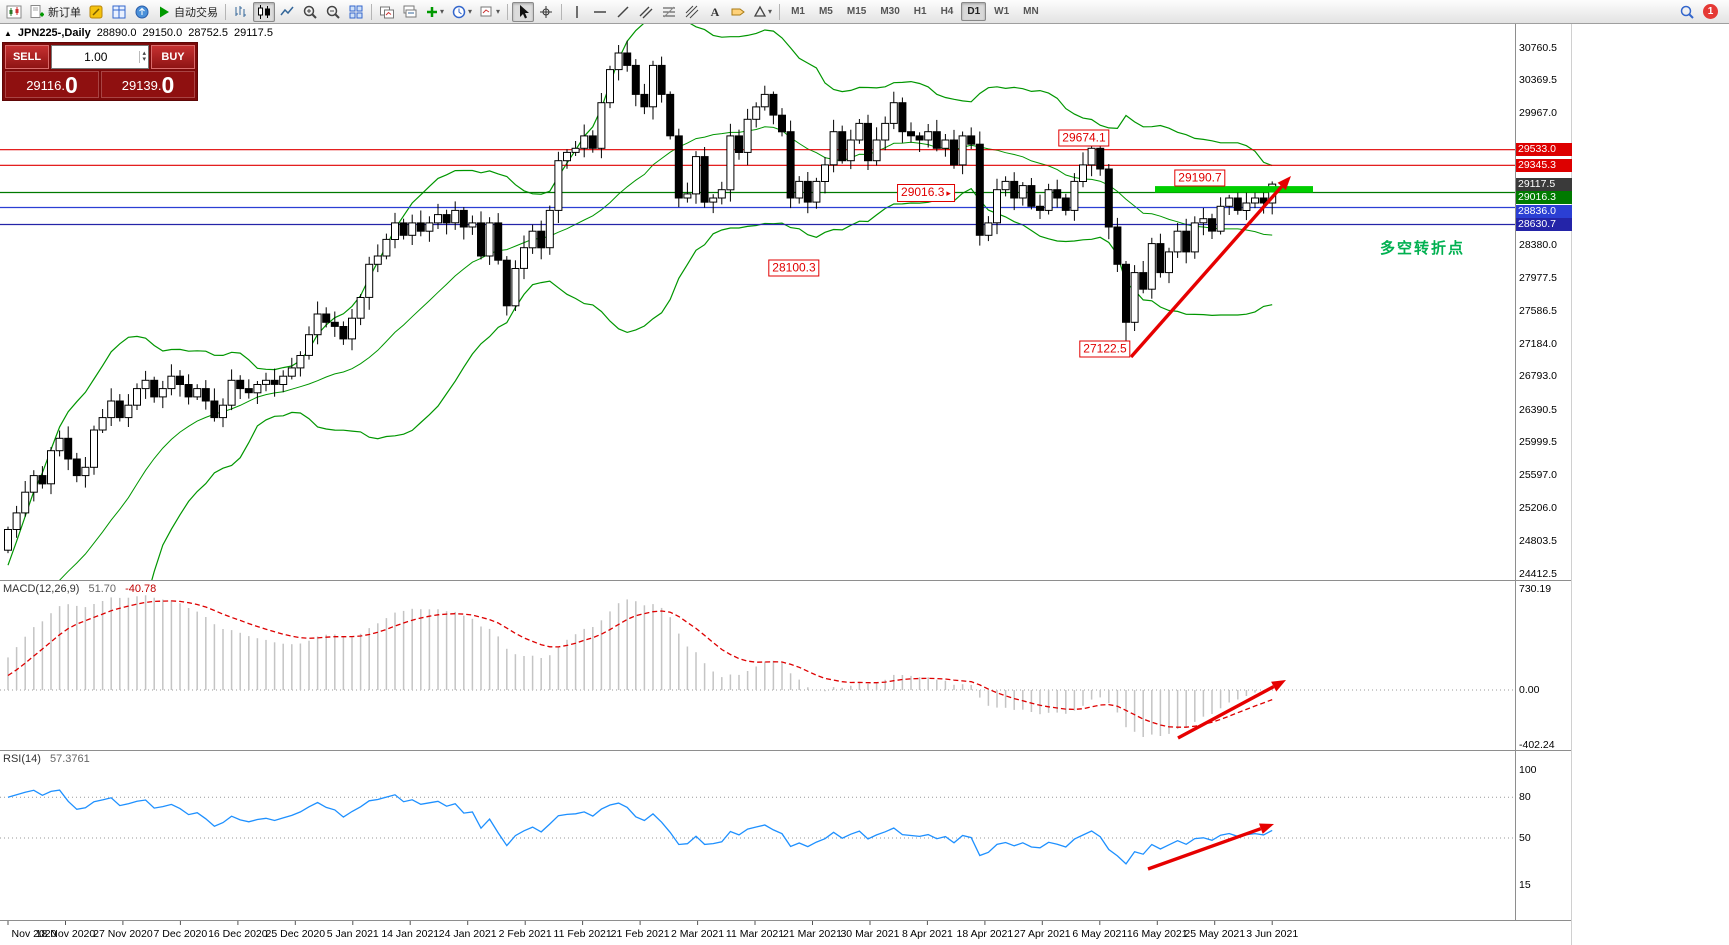  Describe the element at coordinates (1084, 138) in the screenshot. I see `price-annotation: 29674.1` at that location.